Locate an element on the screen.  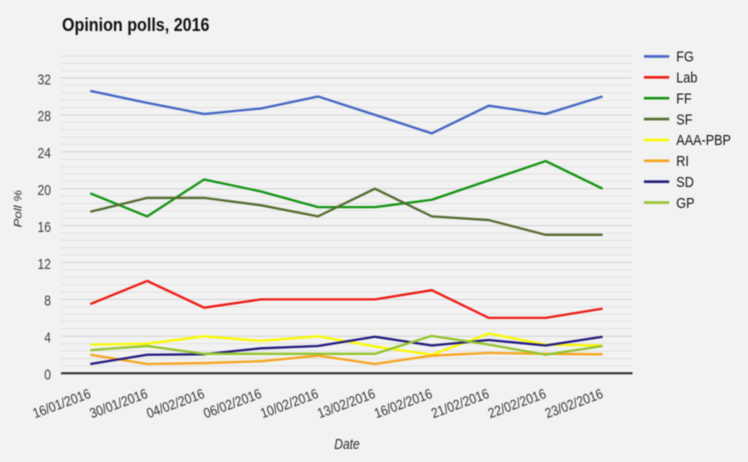
svg-text: FG is located at coordinates (685, 55).